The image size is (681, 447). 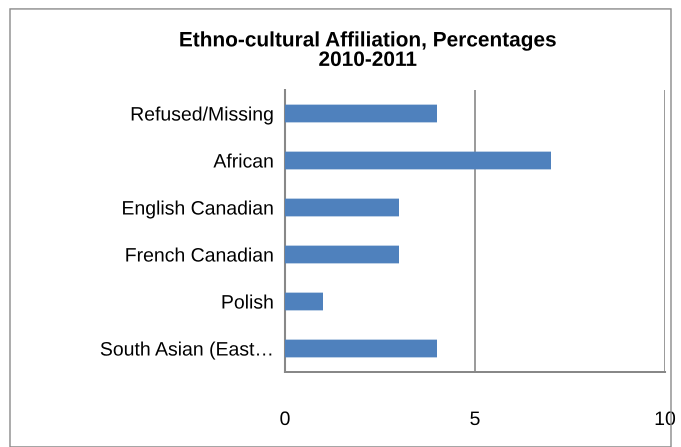 I want to click on x-tick-label: 10, so click(x=666, y=418).